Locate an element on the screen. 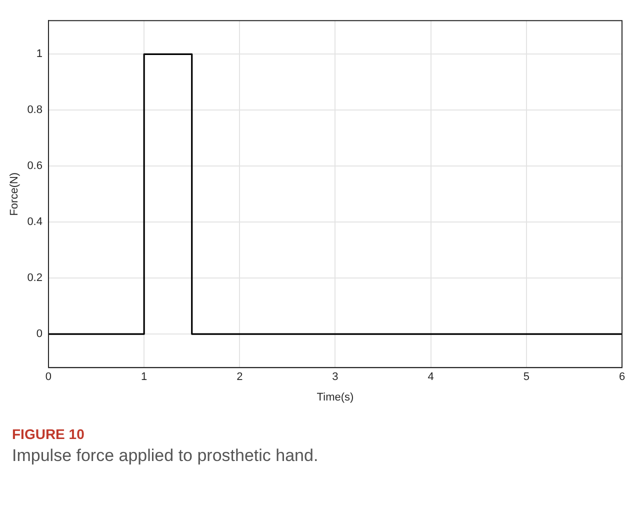  y-tick-label: 0.2 is located at coordinates (34, 278).